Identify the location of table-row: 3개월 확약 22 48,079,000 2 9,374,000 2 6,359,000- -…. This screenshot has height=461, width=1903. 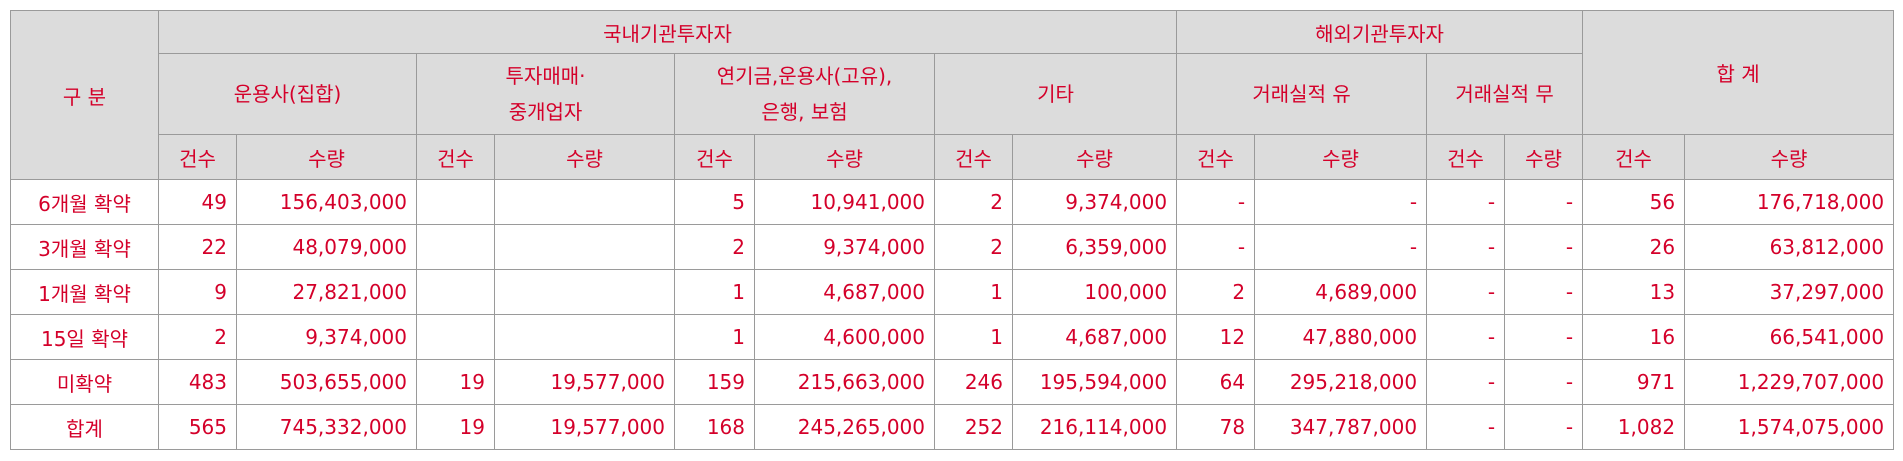
(952, 247).